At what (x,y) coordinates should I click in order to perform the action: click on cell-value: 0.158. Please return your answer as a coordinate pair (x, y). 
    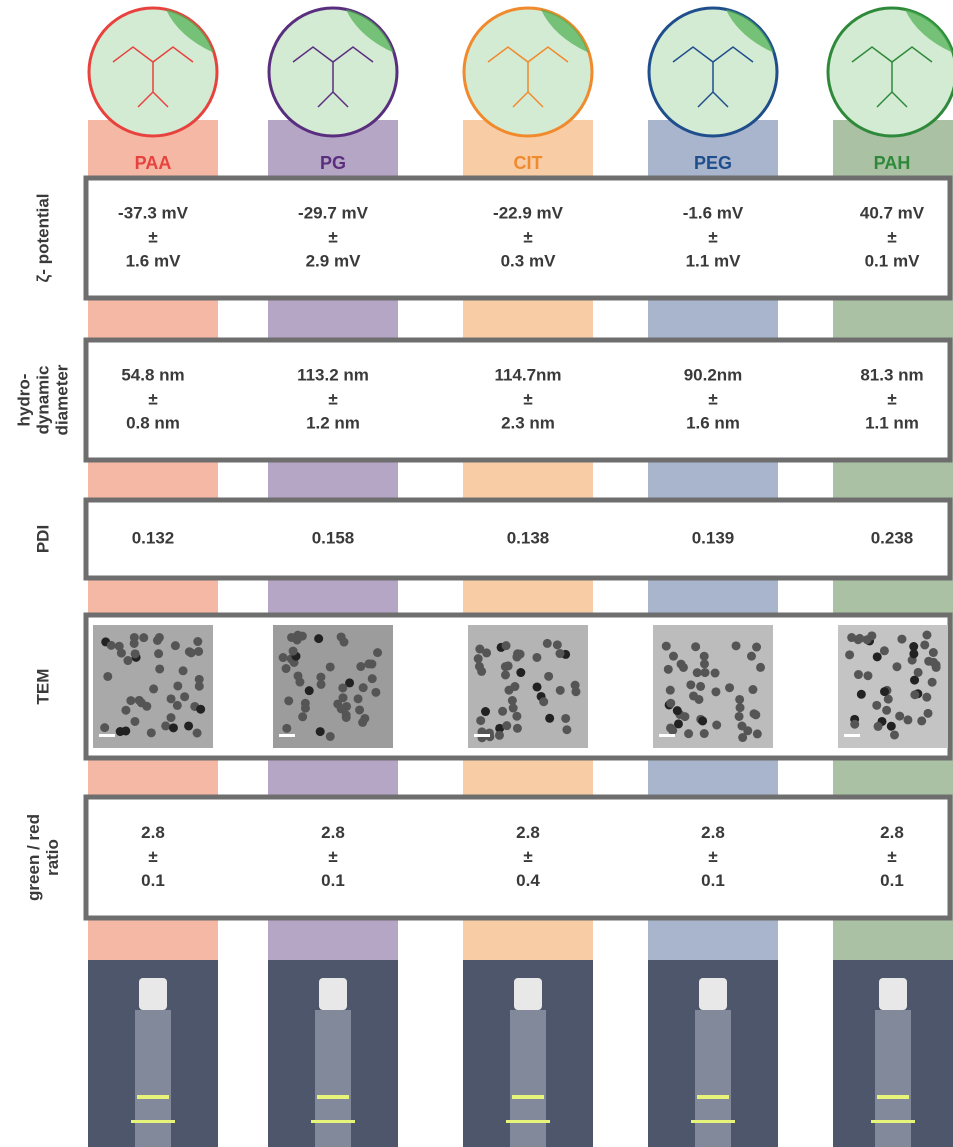
    Looking at the image, I should click on (333, 537).